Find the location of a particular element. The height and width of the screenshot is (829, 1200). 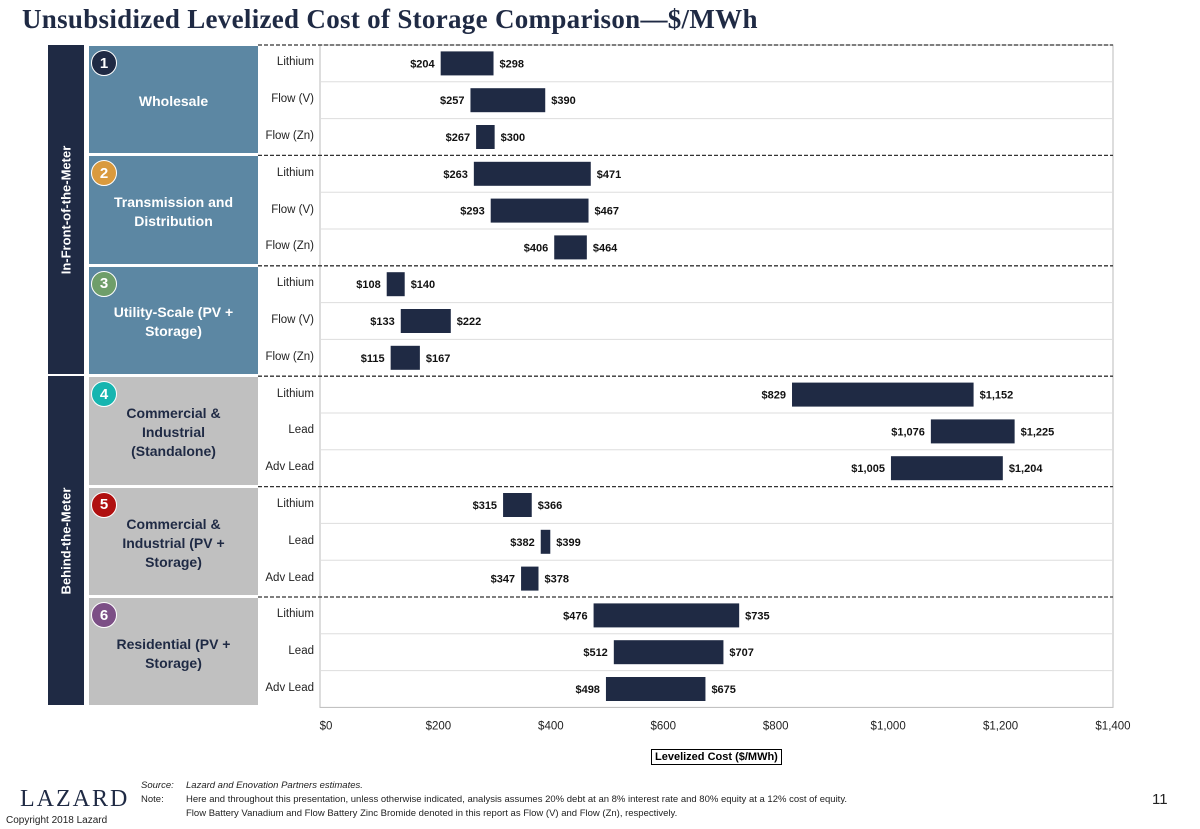

high-value-label: $467 is located at coordinates (607, 212).